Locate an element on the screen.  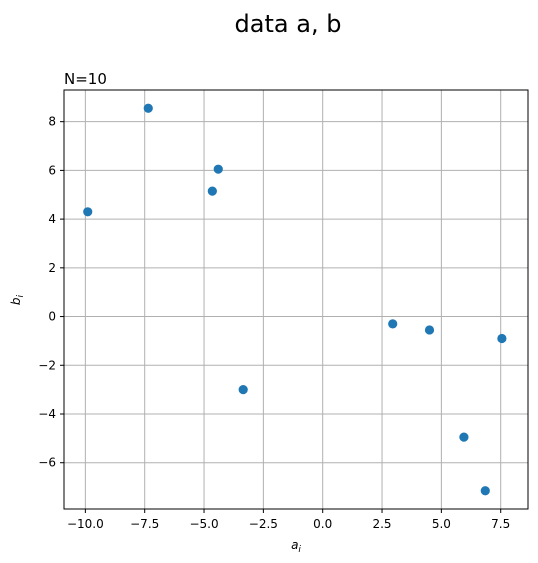
y-axis-label: bi is located at coordinates (17, 299).